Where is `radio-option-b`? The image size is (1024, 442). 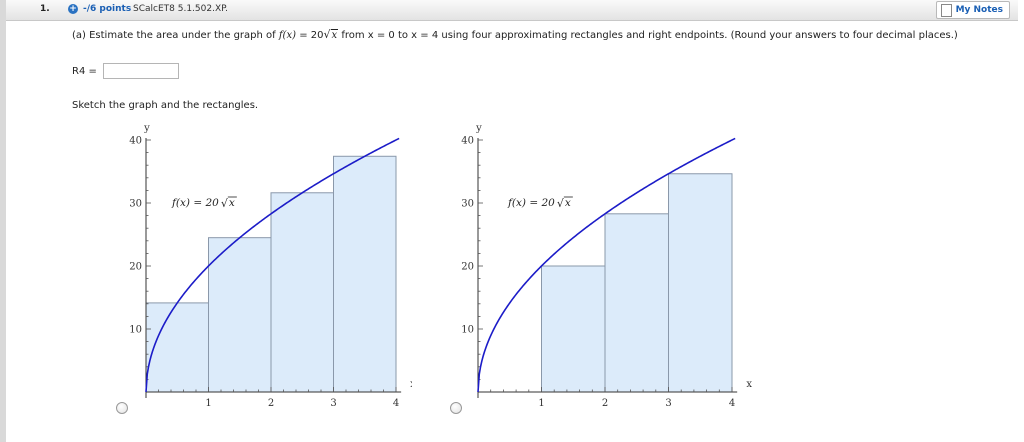 radio-option-b is located at coordinates (456, 408).